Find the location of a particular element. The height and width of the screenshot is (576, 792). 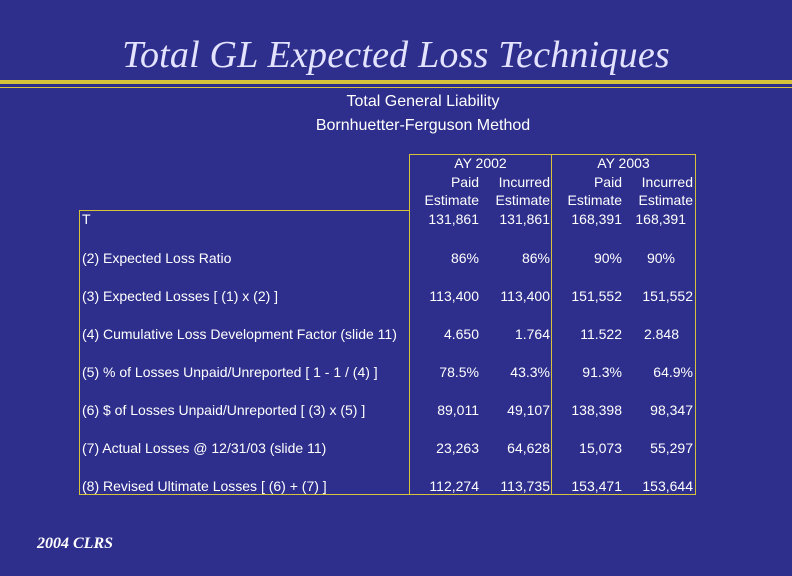

footer-label: 2004 CLRS is located at coordinates (75, 543).